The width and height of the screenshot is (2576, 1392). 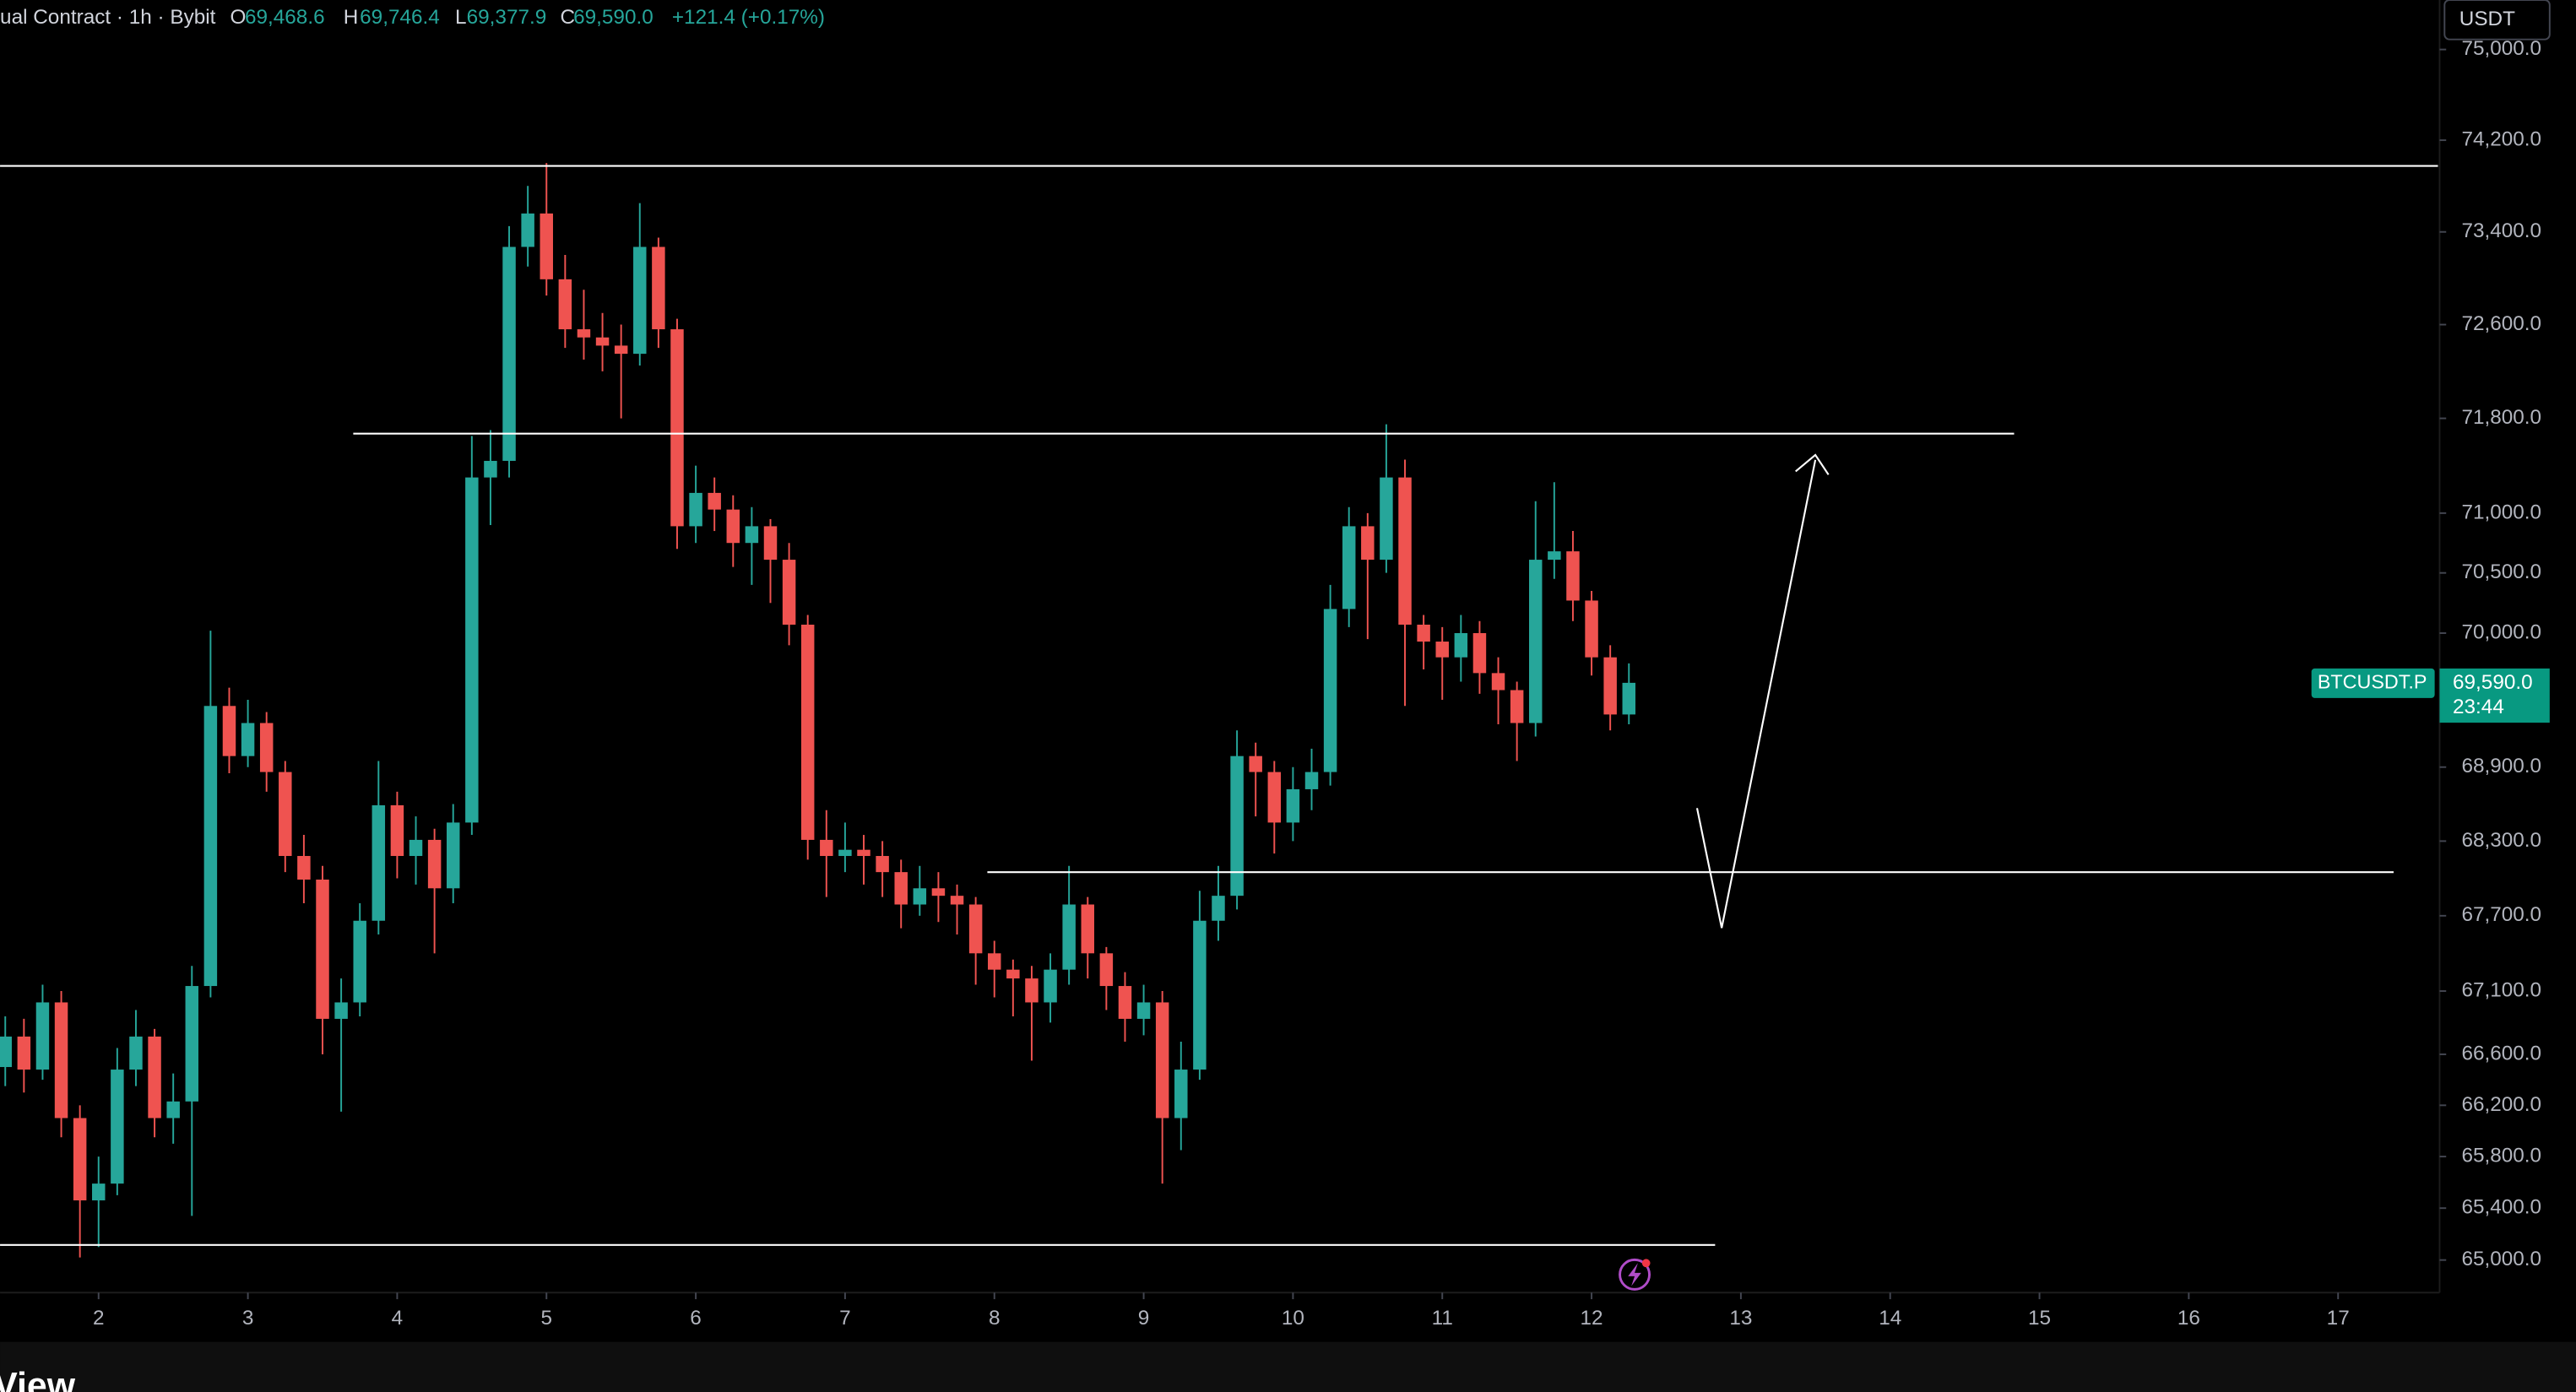 What do you see at coordinates (2501, 1053) in the screenshot?
I see `y-tick-label: 66,600.0` at bounding box center [2501, 1053].